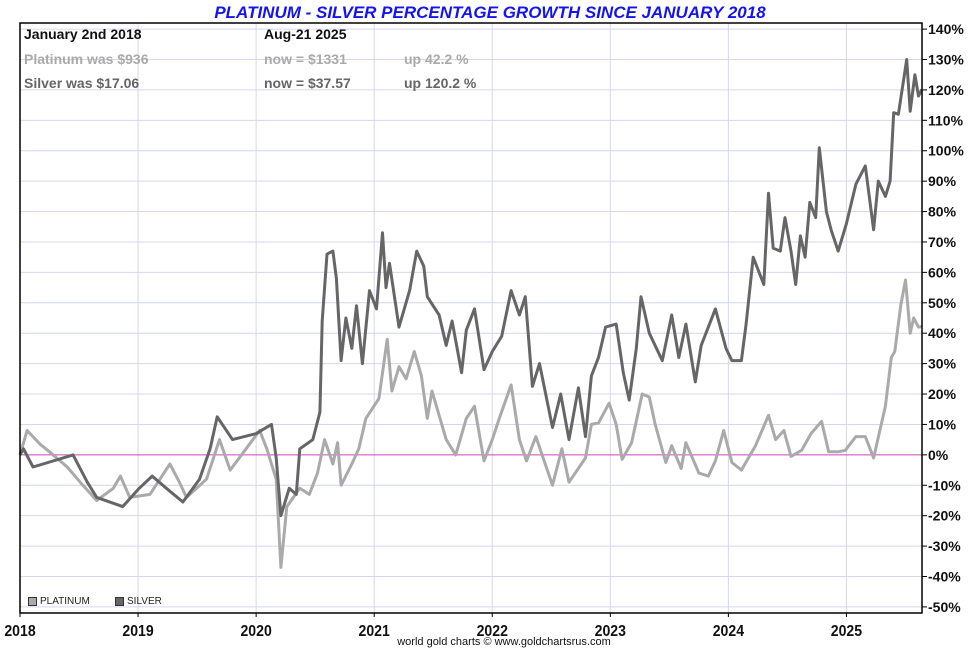  Describe the element at coordinates (946, 90) in the screenshot. I see `y-tick-label: 120%` at that location.